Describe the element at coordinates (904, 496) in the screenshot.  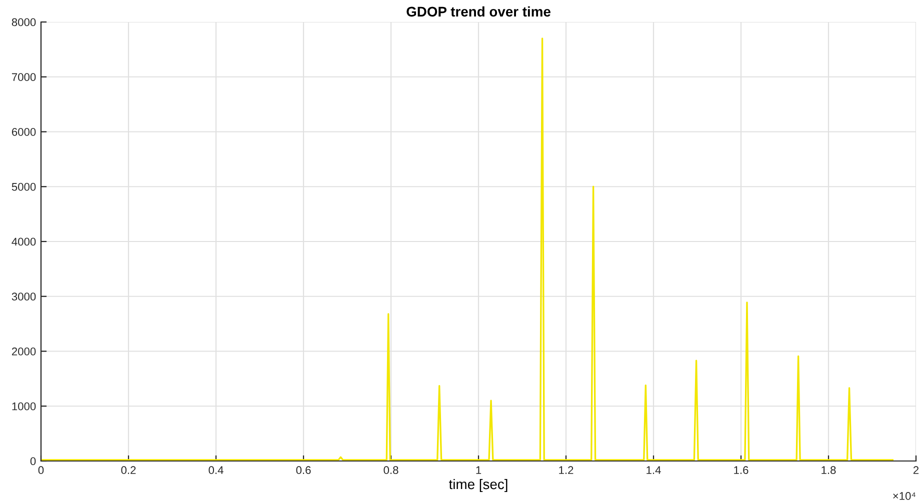
I see `text: ×10⁴` at that location.